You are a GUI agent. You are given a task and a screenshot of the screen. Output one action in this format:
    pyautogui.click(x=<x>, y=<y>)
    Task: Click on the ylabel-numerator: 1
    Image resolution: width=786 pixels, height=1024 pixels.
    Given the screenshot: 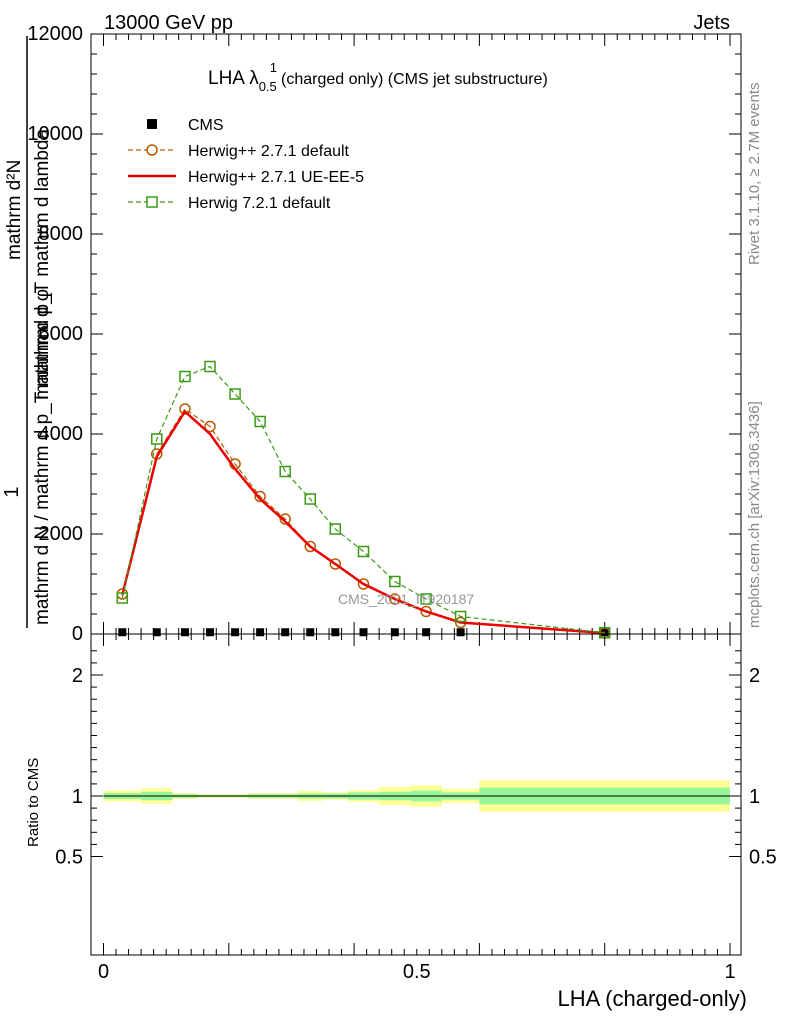 What is the action you would take?
    pyautogui.click(x=12, y=491)
    